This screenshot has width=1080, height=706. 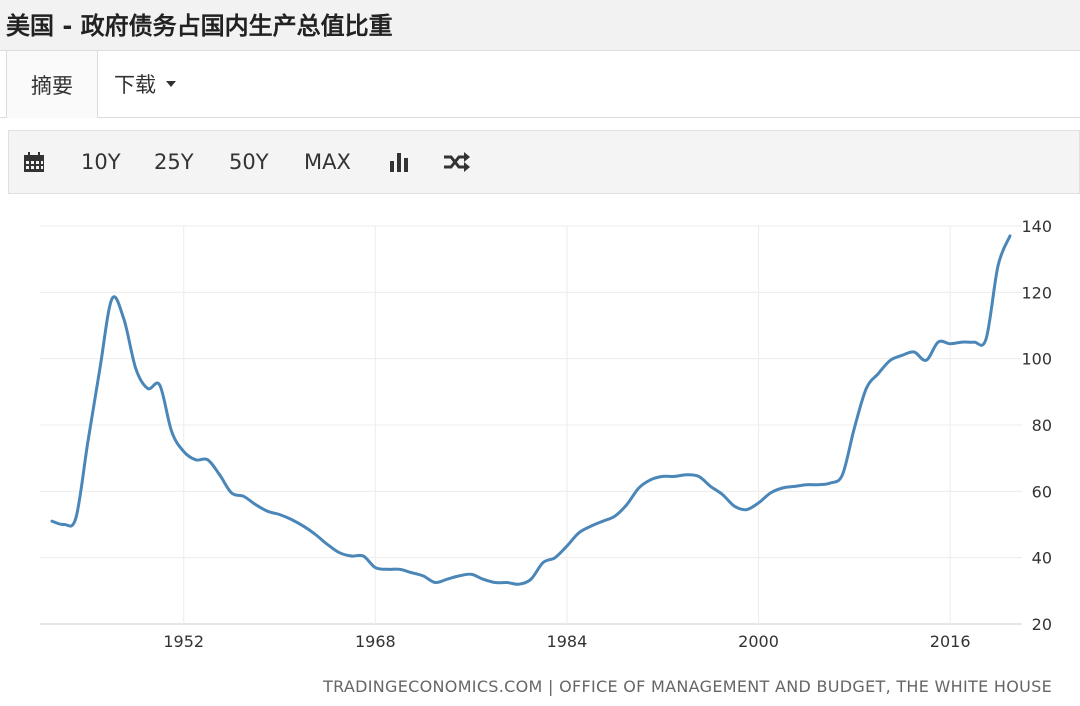 I want to click on chart-toolbar: 10Y 25Y 50Y MAX, so click(x=544, y=162).